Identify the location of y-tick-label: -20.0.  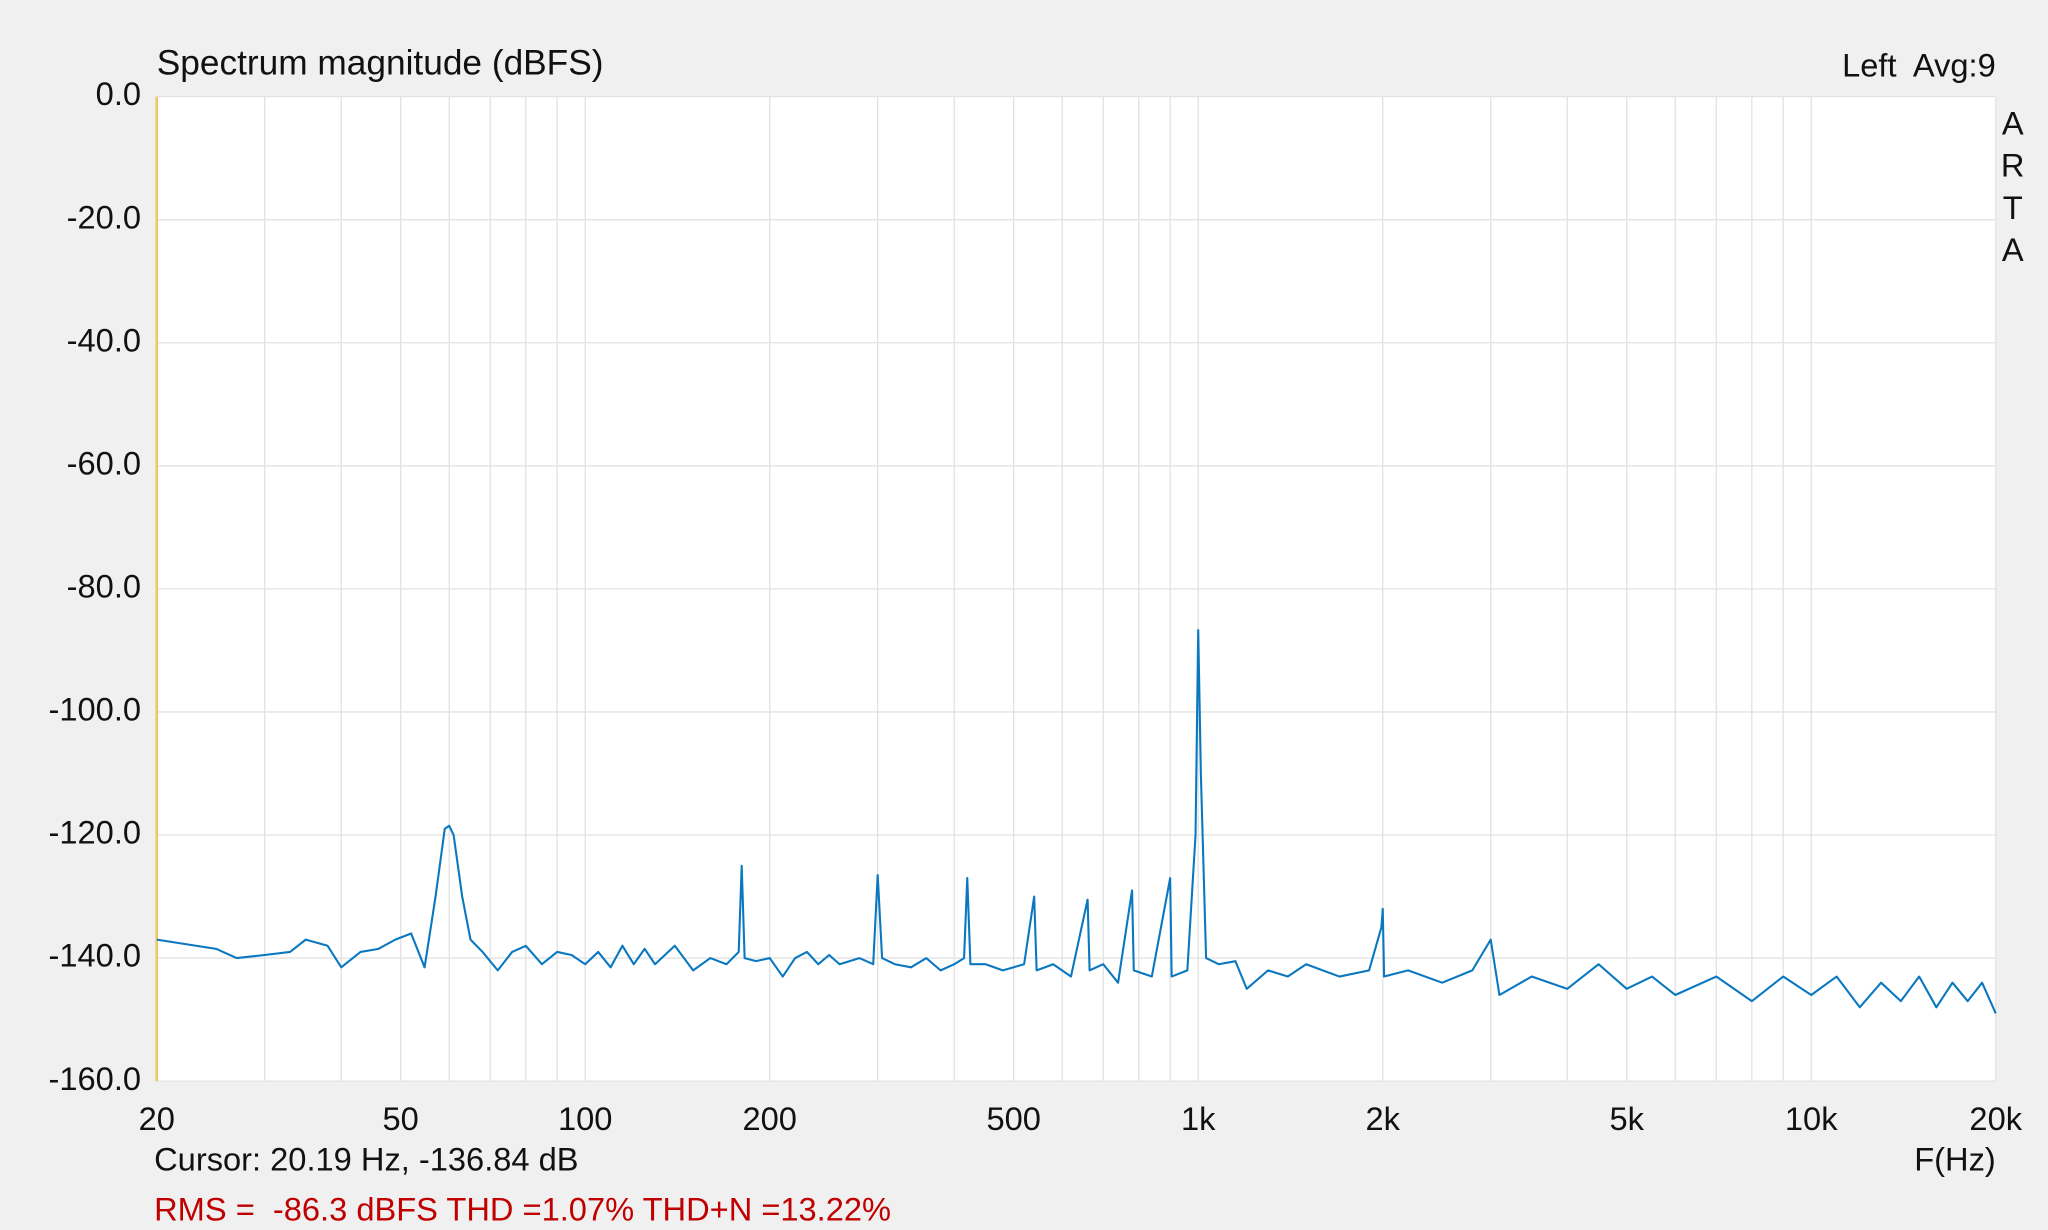
(104, 216).